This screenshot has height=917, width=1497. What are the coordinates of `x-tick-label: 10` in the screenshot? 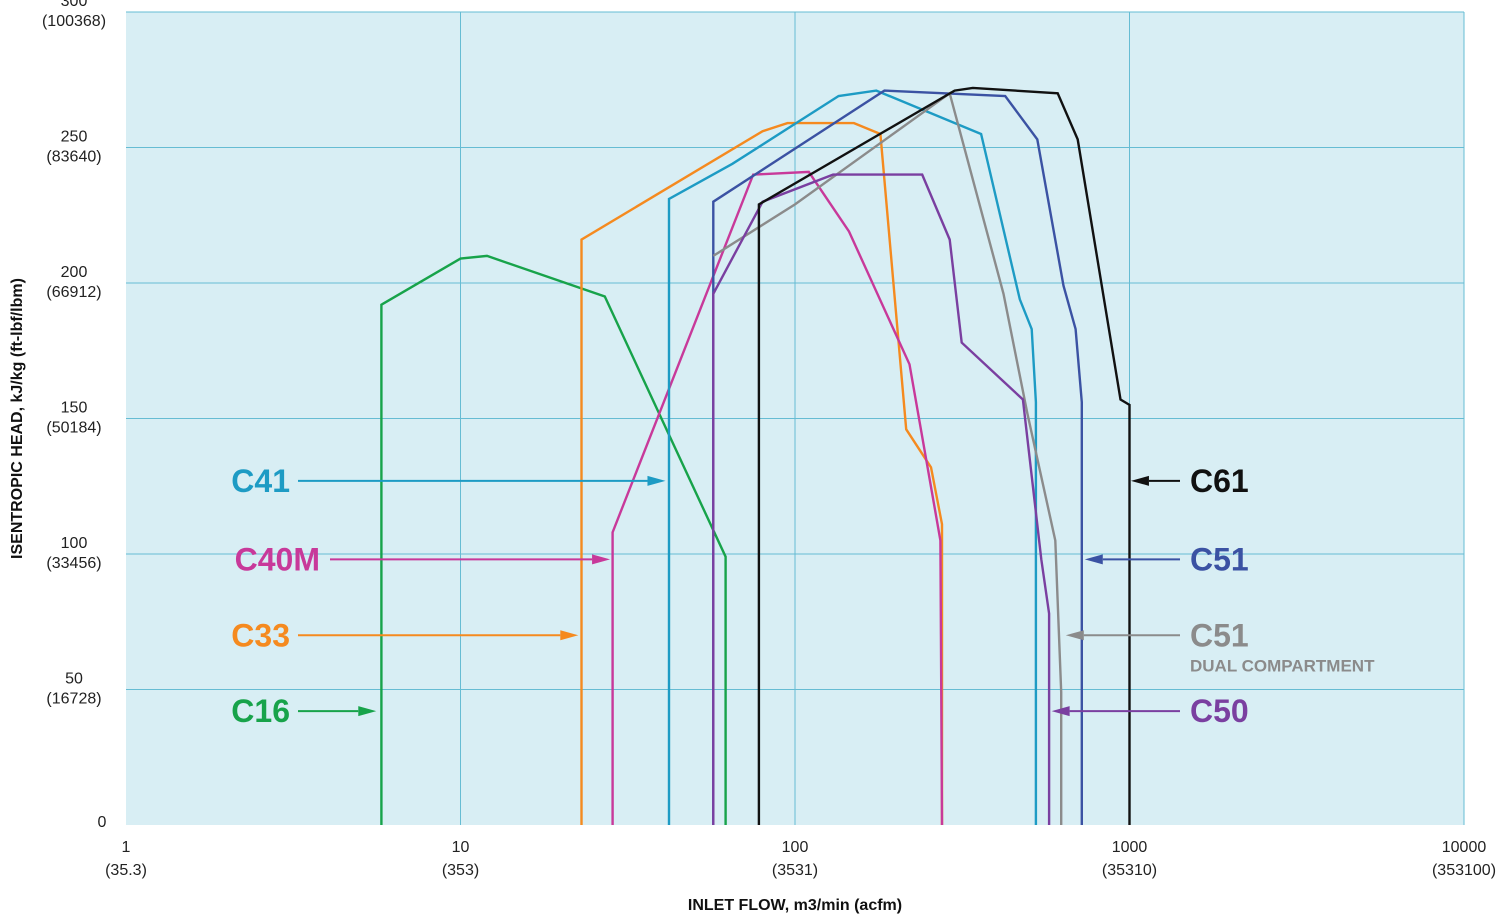 It's located at (461, 847).